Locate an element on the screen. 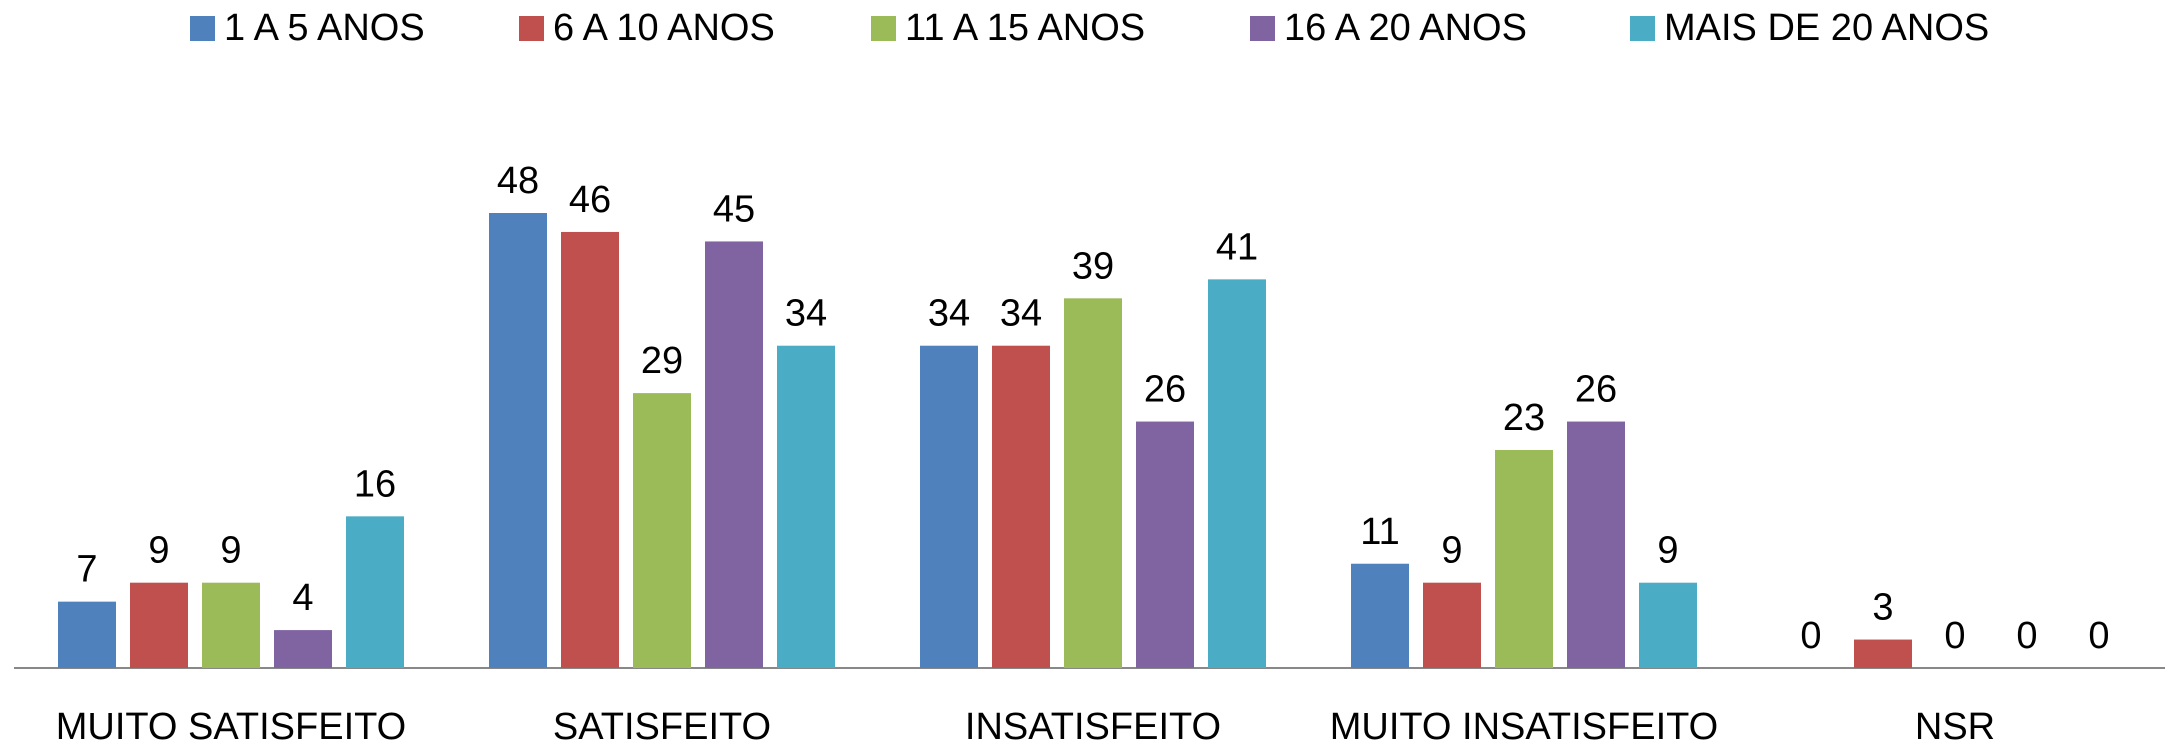 Image resolution: width=2165 pixels, height=748 pixels. data-label: 45 is located at coordinates (734, 209).